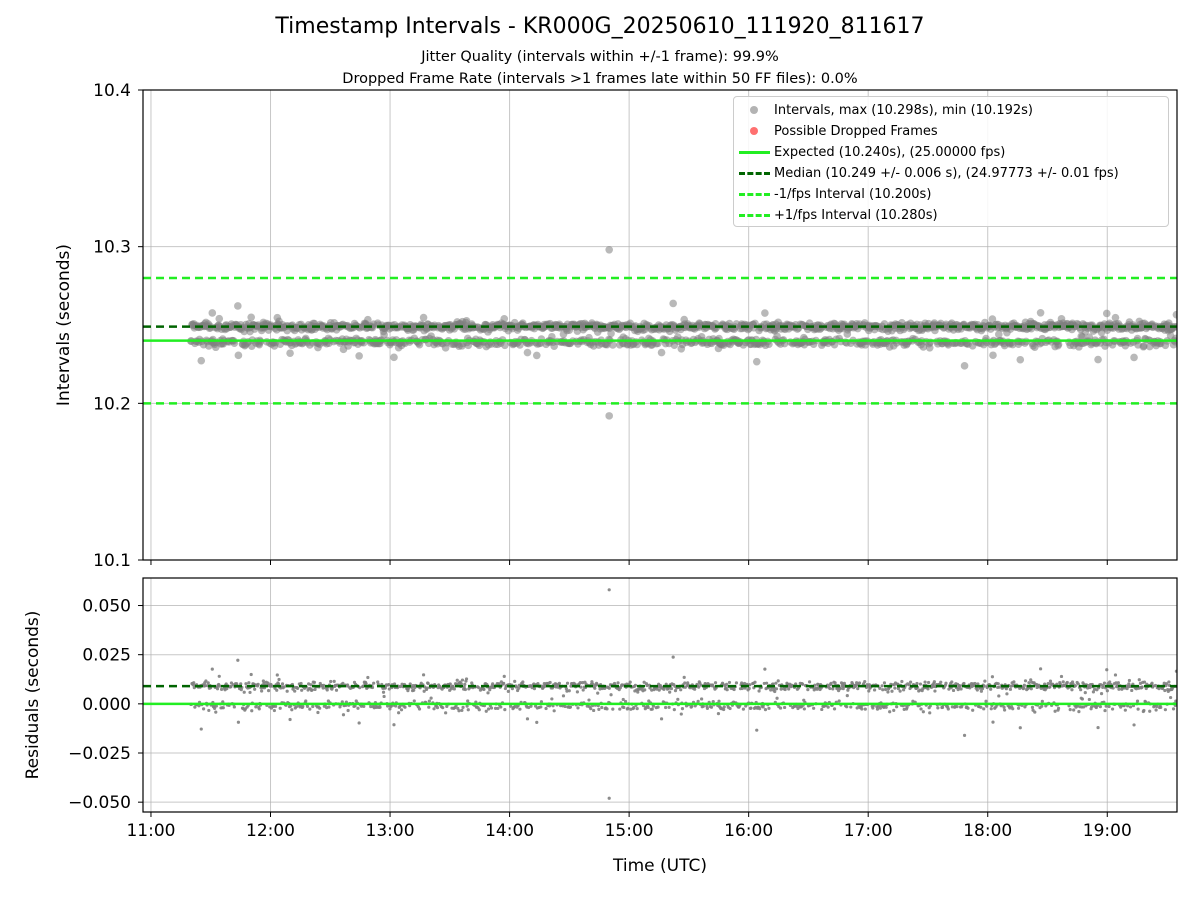 The height and width of the screenshot is (900, 1200). Describe the element at coordinates (754, 110) in the screenshot. I see `gray-dot-icon` at that location.